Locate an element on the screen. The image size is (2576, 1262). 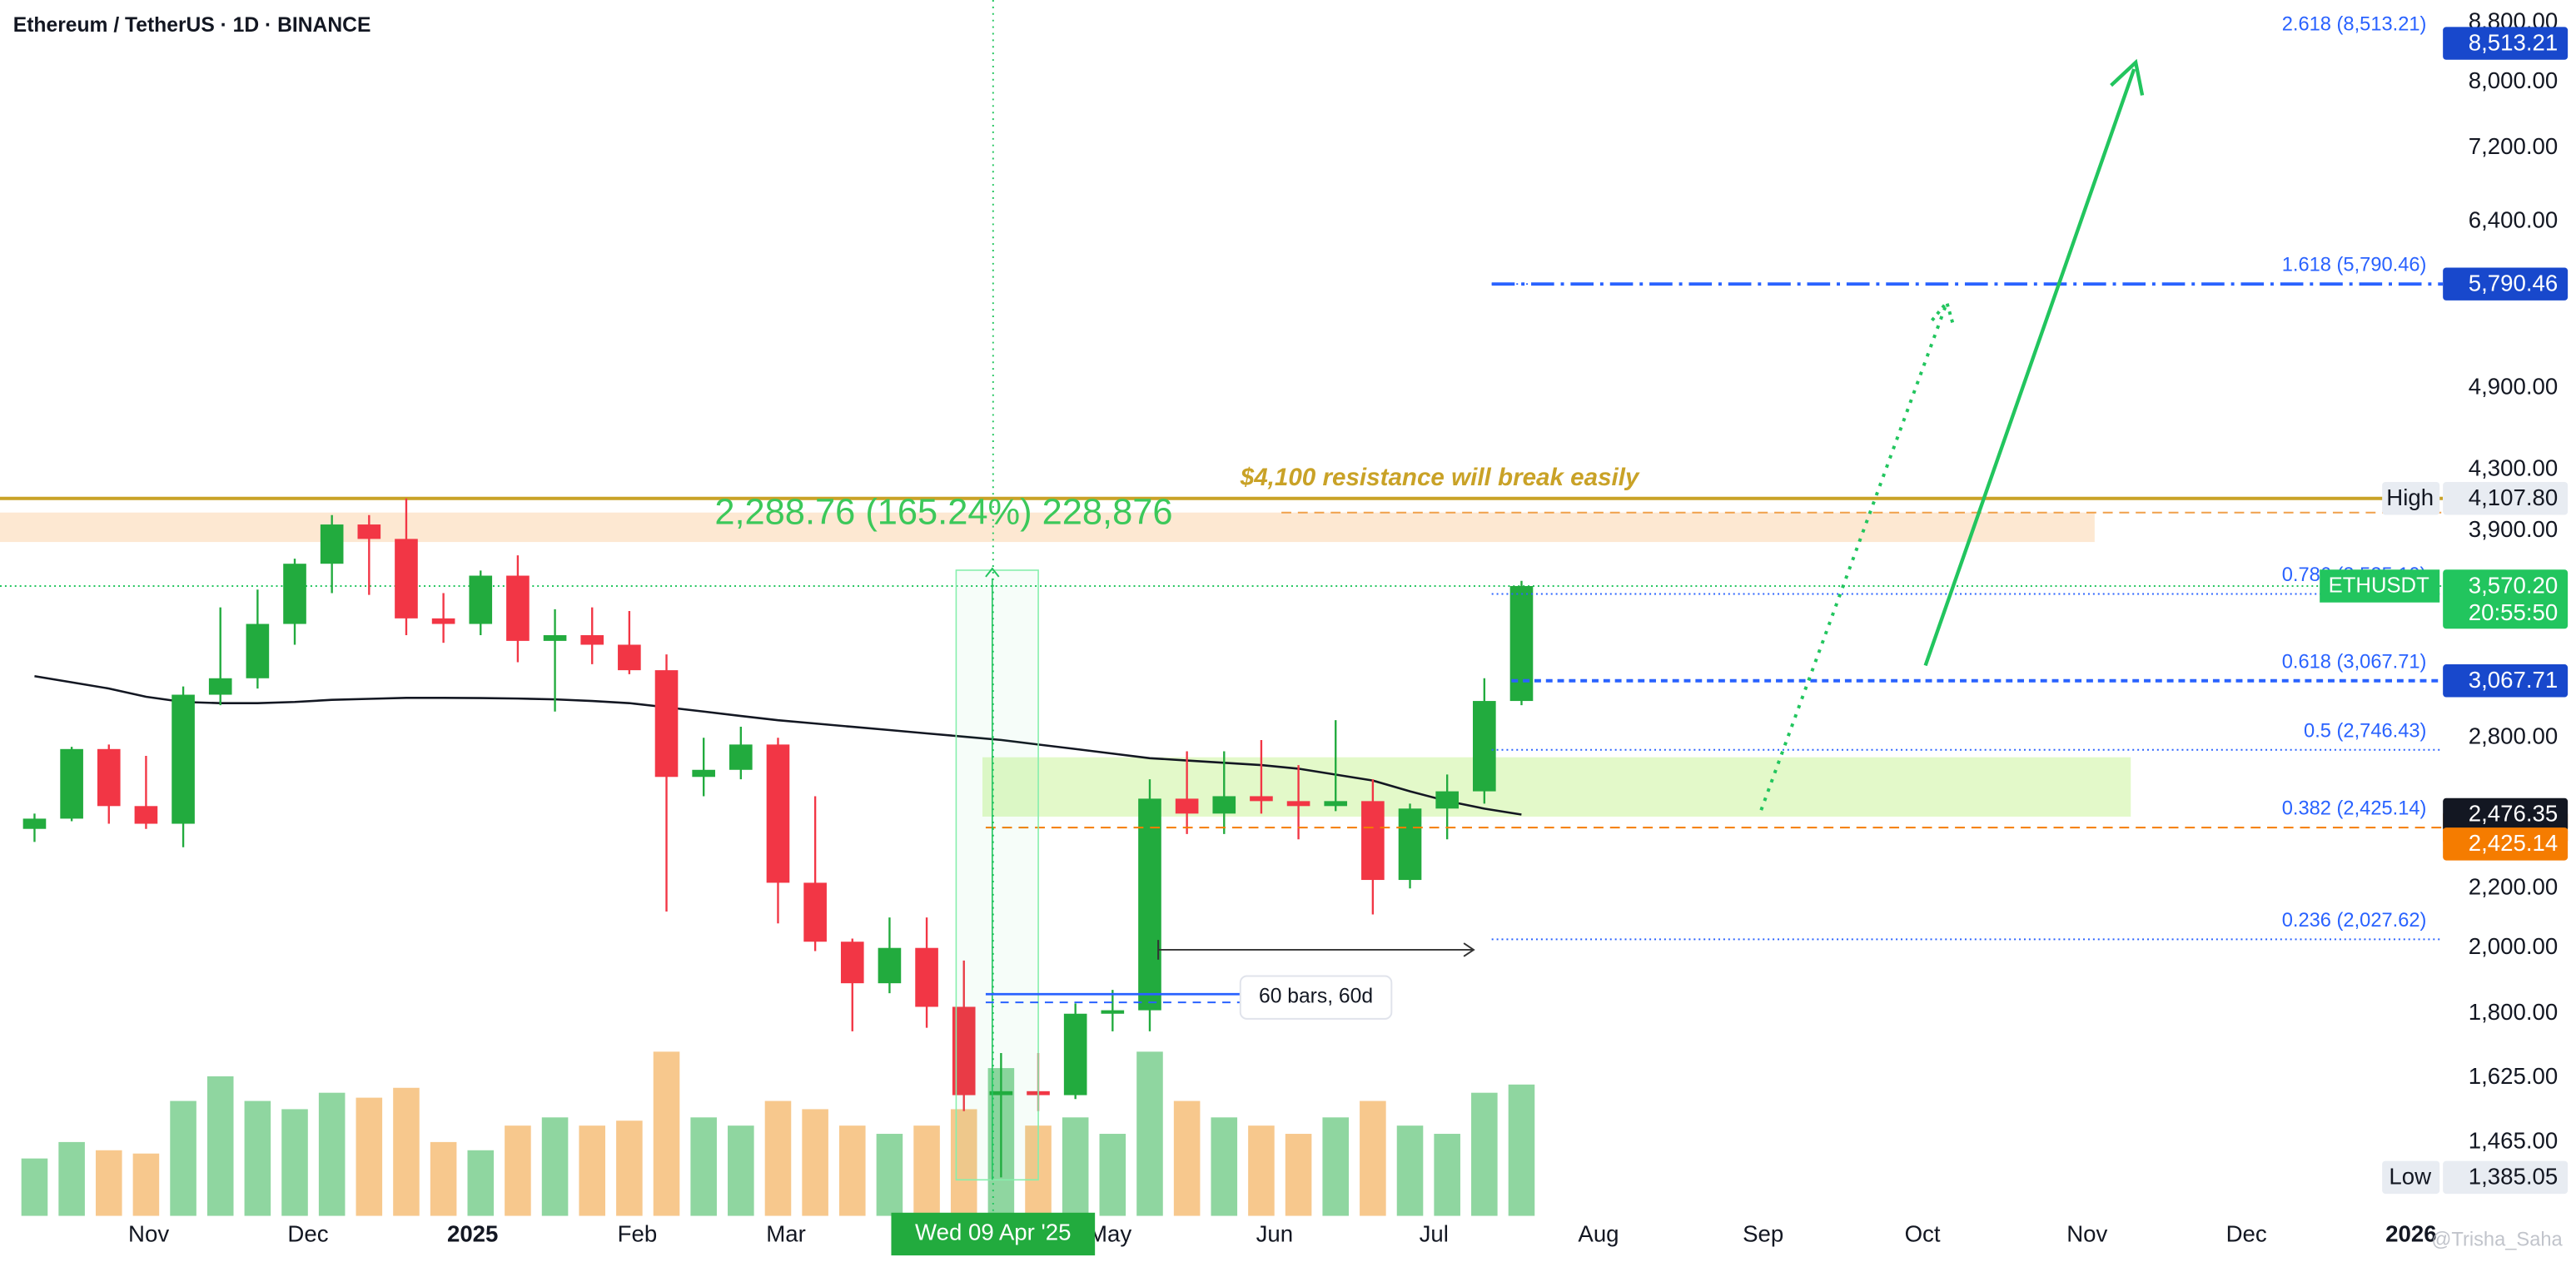
date-range-box is located at coordinates (1316, 997).